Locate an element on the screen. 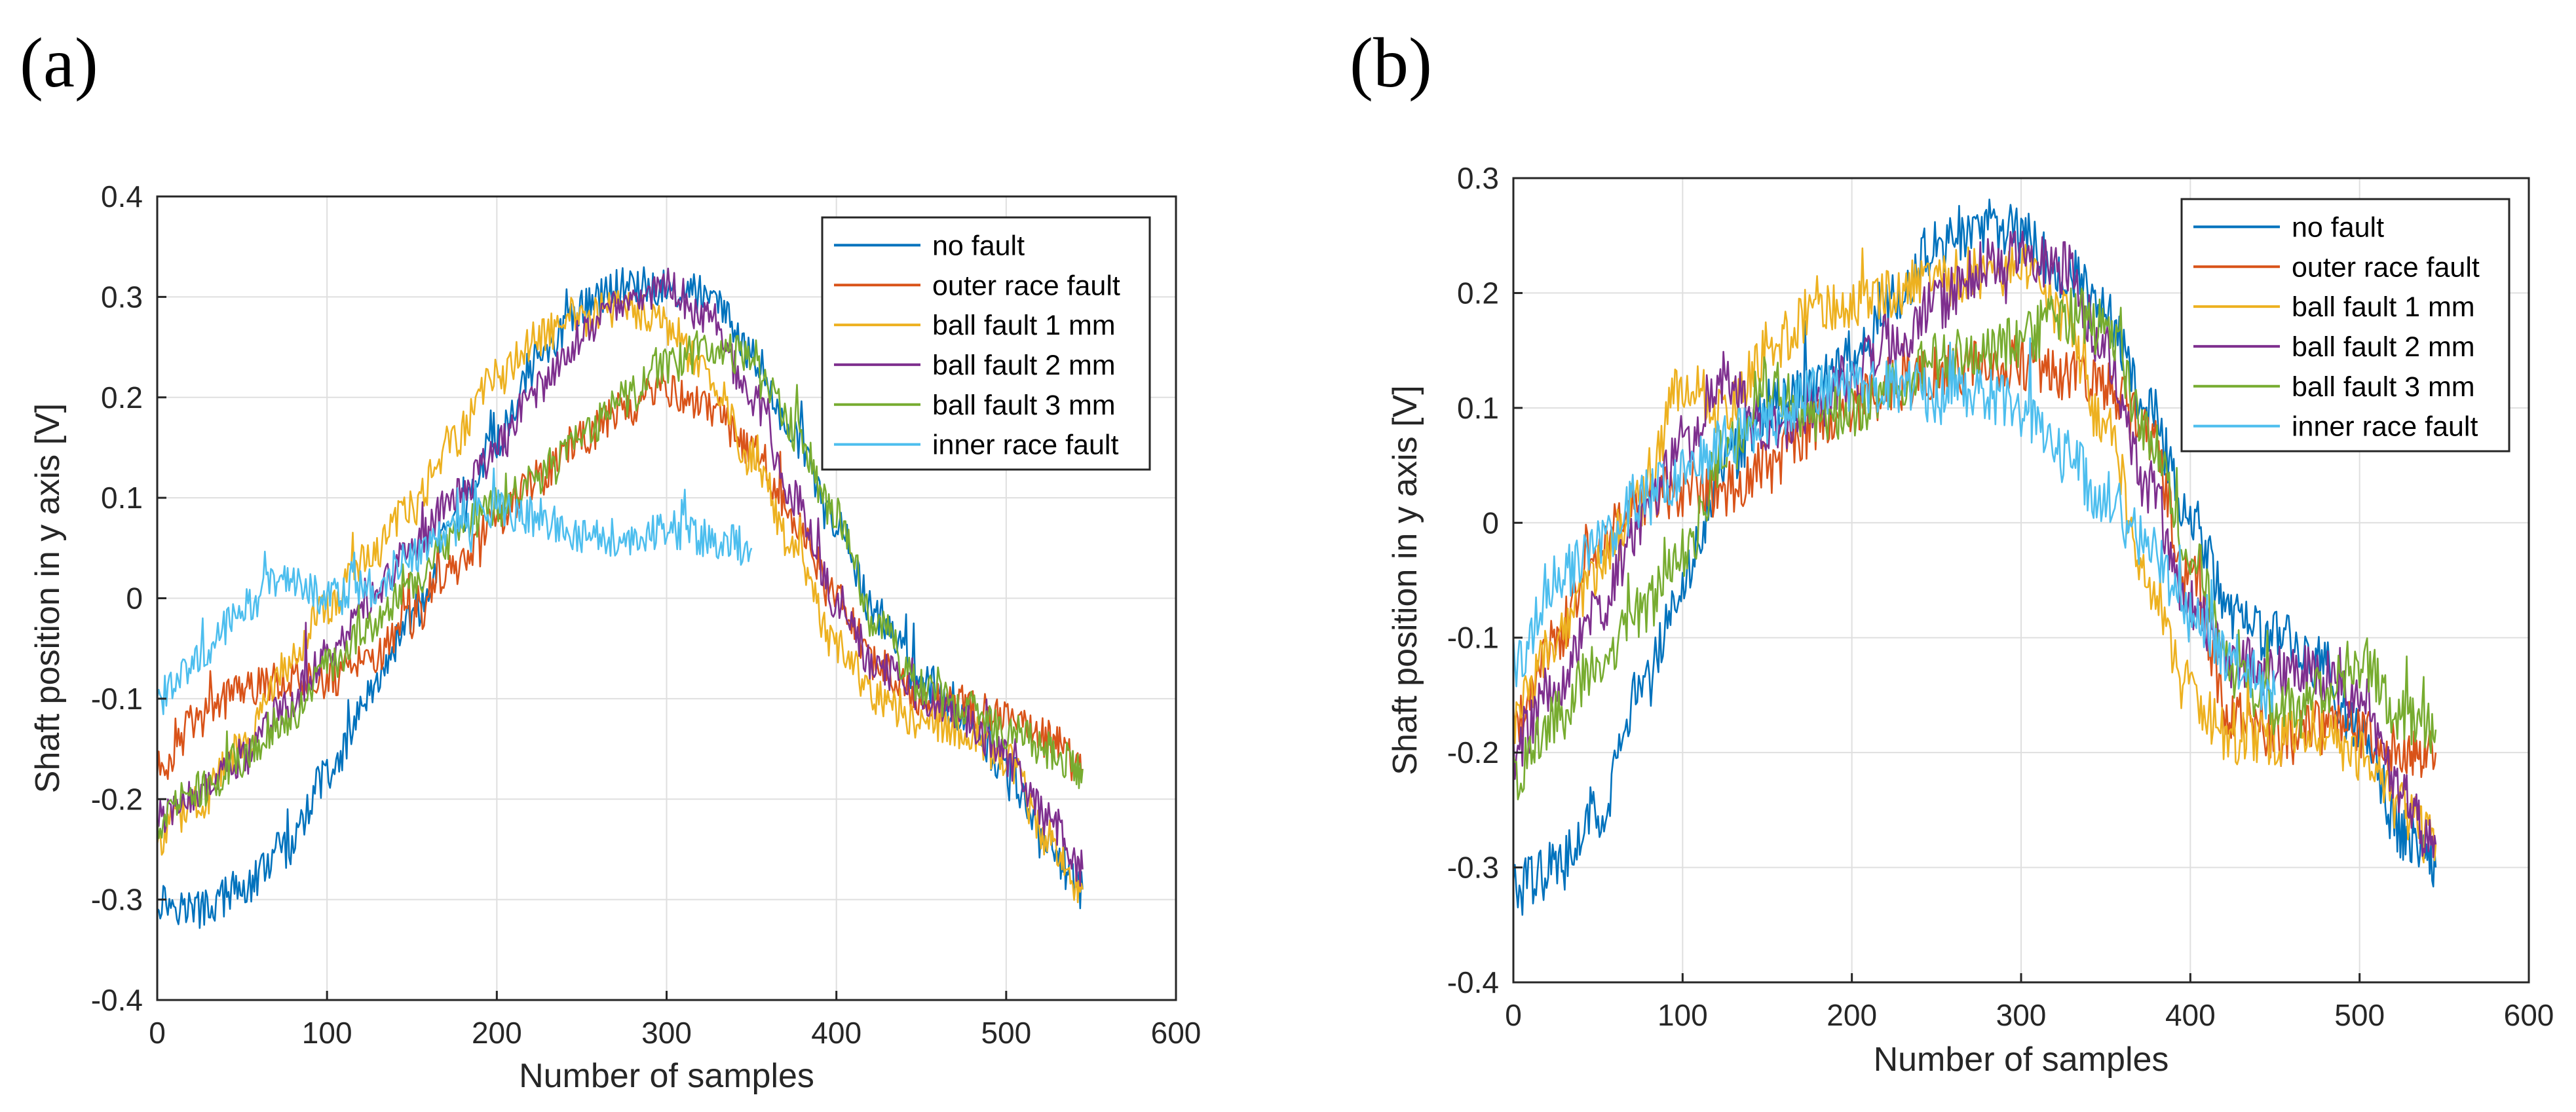  panel-label-b: (b) is located at coordinates (1391, 63).